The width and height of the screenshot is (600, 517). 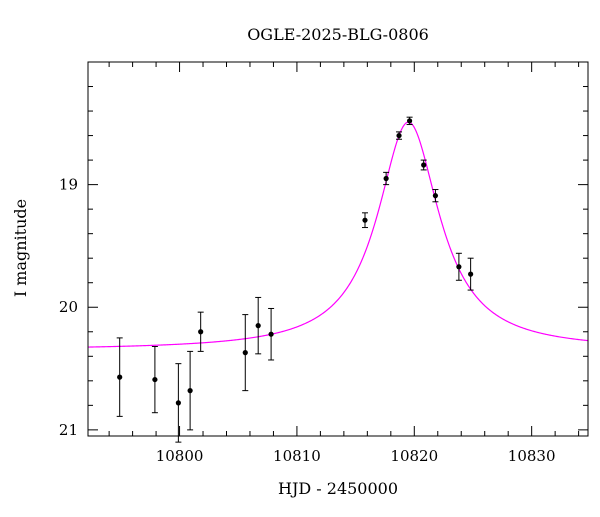 I want to click on x-tick-label: 10830, so click(x=532, y=456).